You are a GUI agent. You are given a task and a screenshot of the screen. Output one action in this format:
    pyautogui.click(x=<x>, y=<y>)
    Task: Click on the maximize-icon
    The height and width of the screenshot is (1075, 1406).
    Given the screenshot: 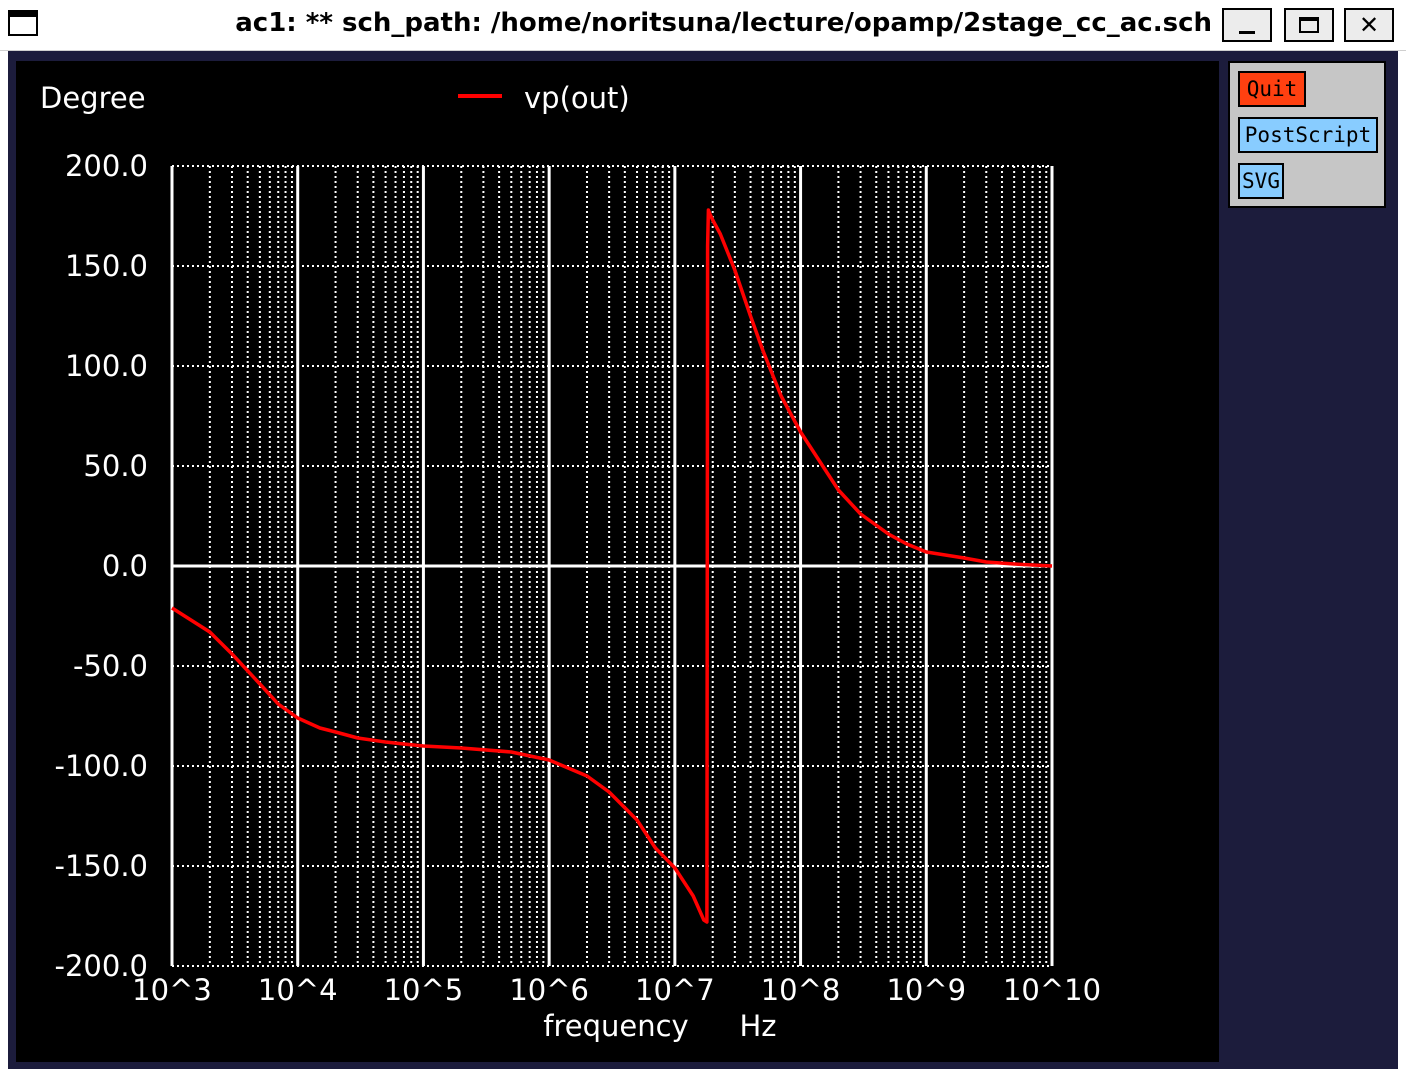 What is the action you would take?
    pyautogui.click(x=1309, y=25)
    